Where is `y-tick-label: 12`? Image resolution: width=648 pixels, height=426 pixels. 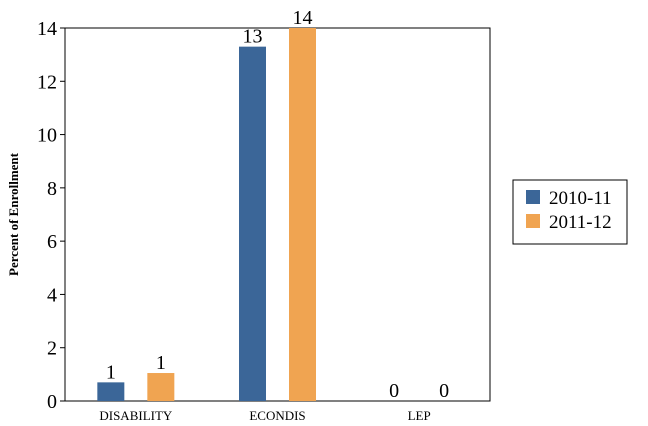
y-tick-label: 12 is located at coordinates (47, 82).